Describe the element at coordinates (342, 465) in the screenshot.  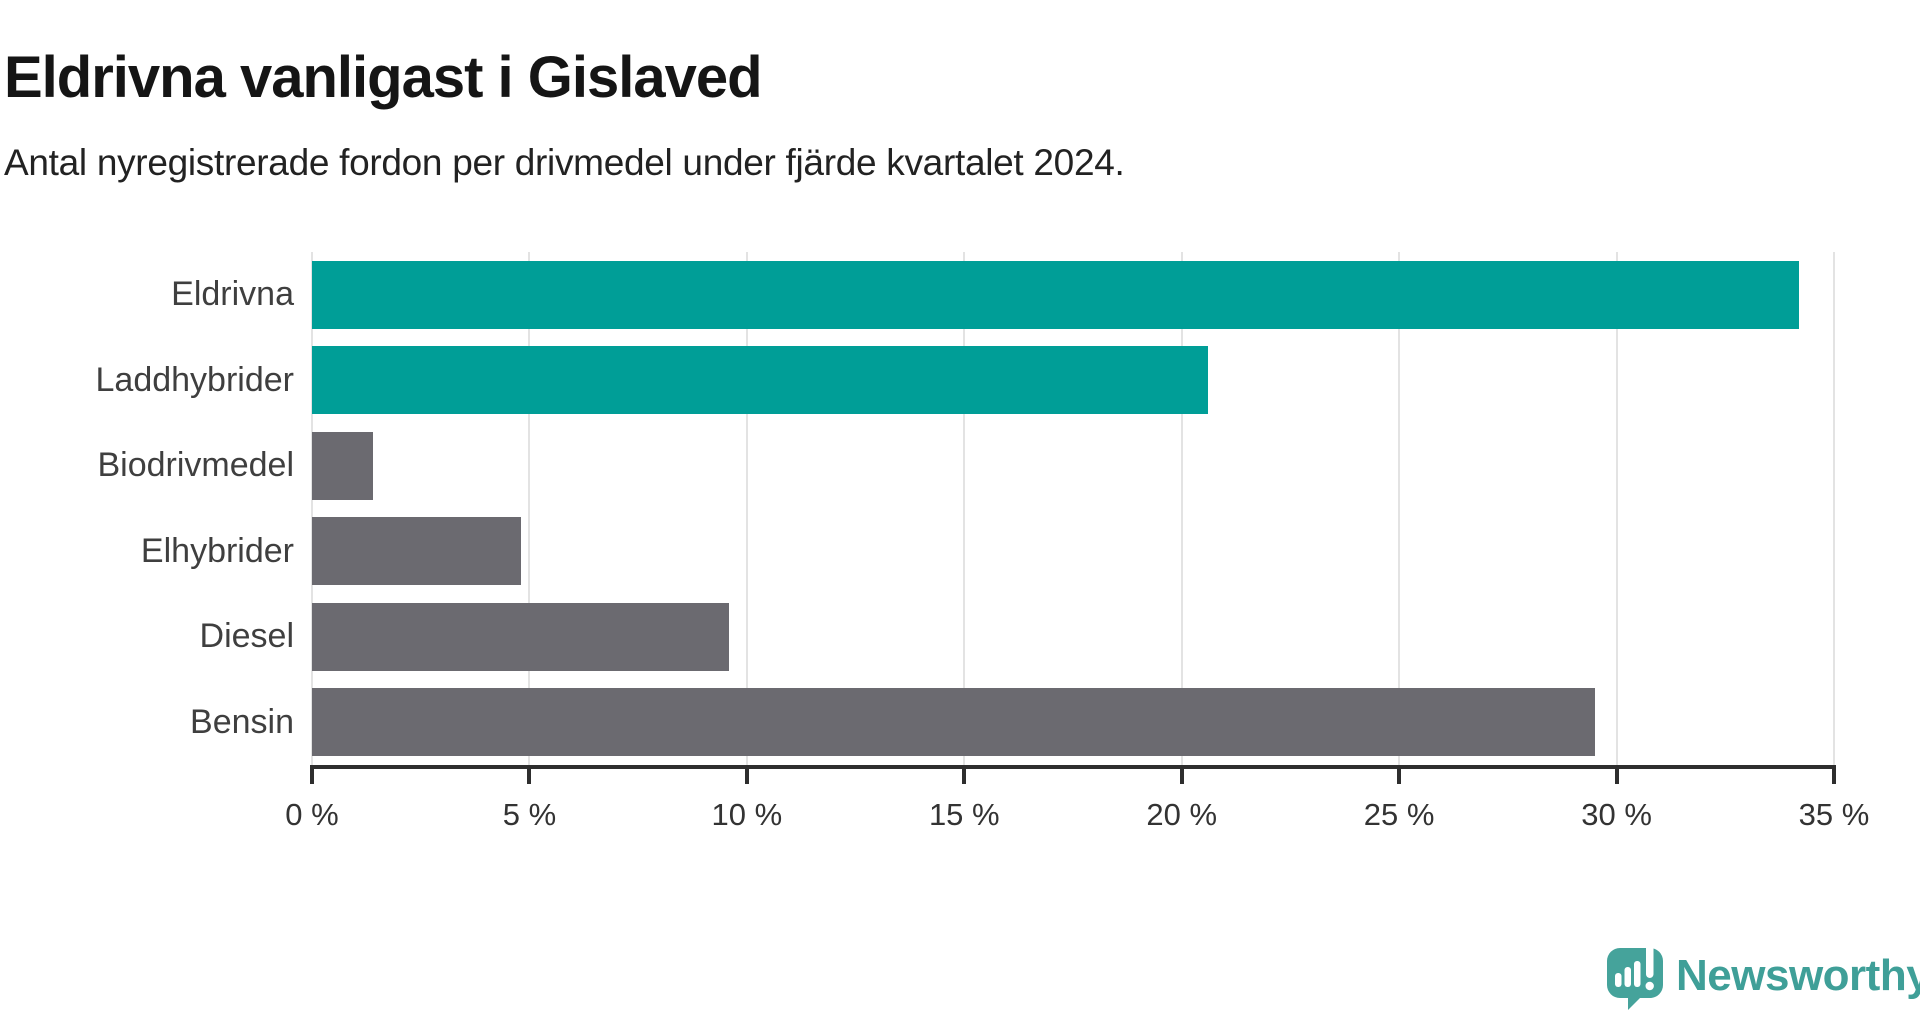
I see `bar-biodrivmedel` at that location.